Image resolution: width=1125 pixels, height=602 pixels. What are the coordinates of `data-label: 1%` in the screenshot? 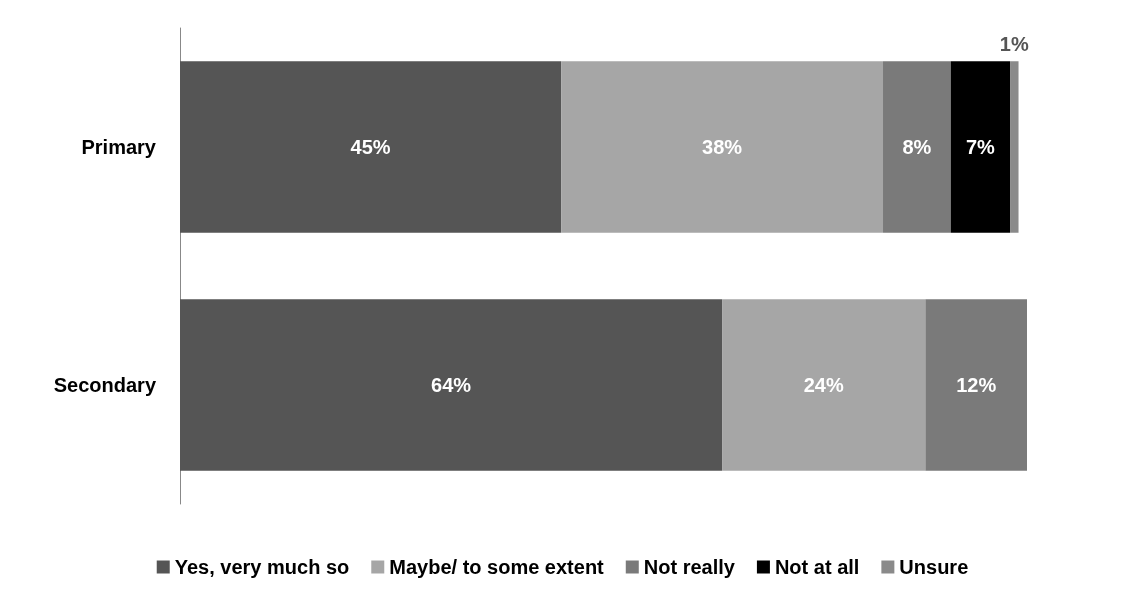 It's located at (1014, 44).